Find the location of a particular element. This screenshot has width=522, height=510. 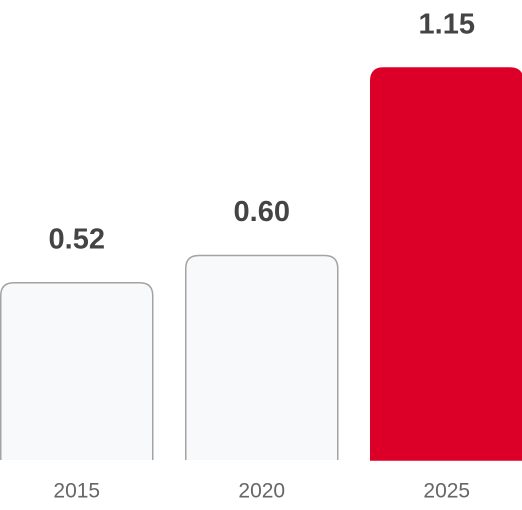

x-tick-label: 2020 is located at coordinates (261, 491).